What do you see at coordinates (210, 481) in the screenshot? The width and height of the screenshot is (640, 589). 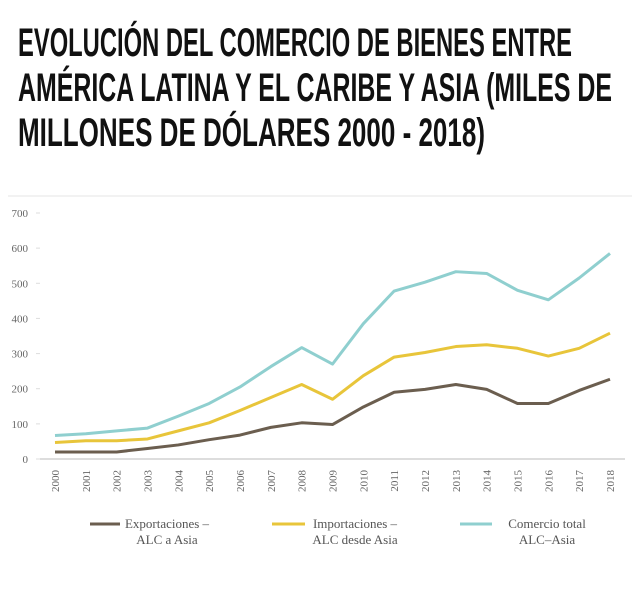 I see `x-tick-label: 2005` at bounding box center [210, 481].